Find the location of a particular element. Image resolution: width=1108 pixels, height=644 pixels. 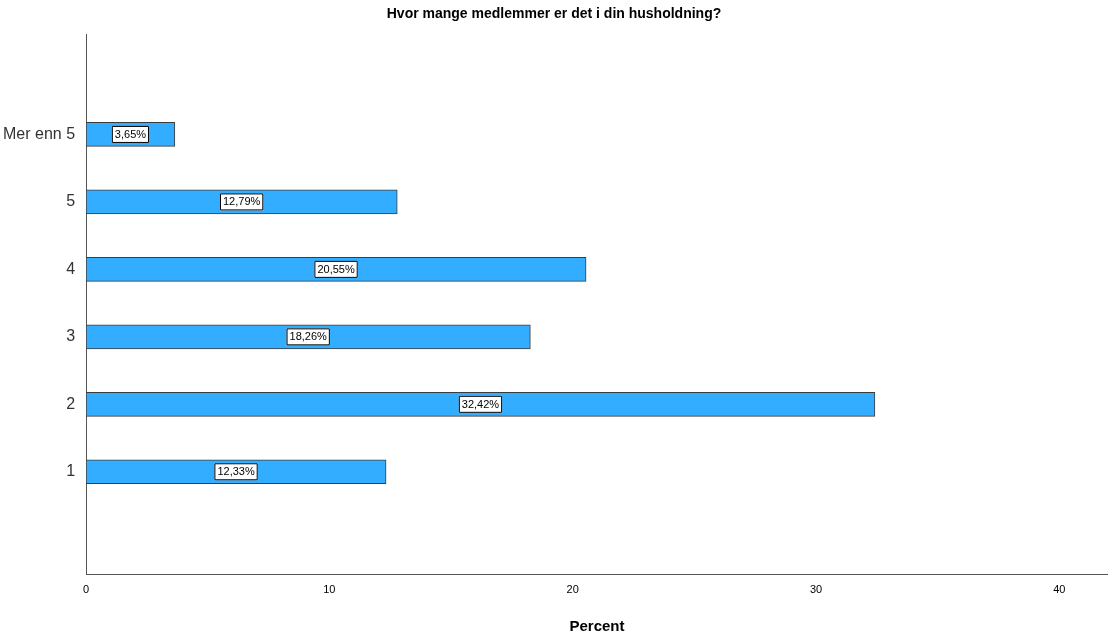

y-tick-label: 2 is located at coordinates (71, 403).